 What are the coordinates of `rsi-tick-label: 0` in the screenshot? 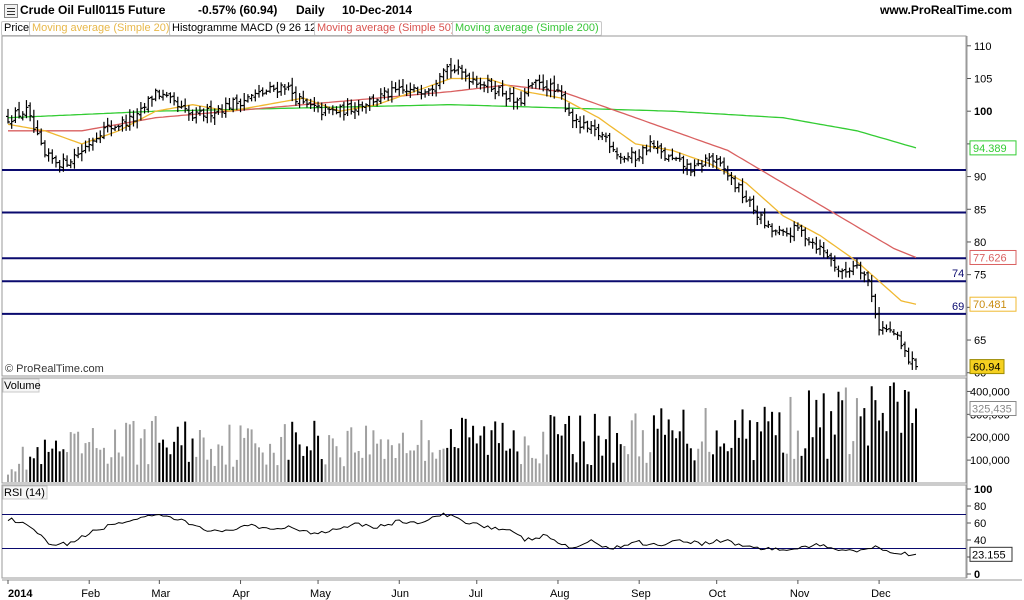 It's located at (977, 575).